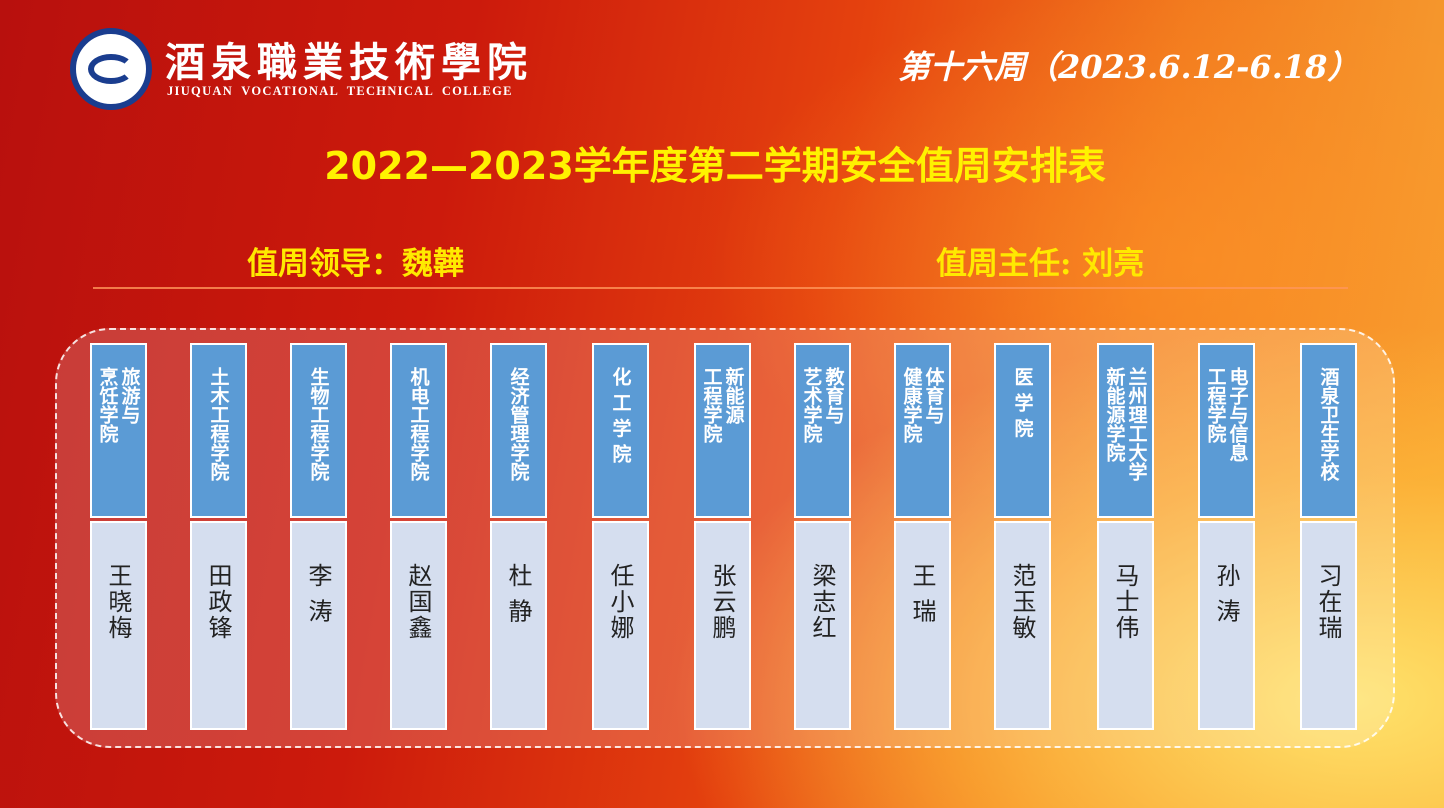 The width and height of the screenshot is (1444, 808). What do you see at coordinates (1328, 424) in the screenshot?
I see `department-label: 酒泉卫生学校` at bounding box center [1328, 424].